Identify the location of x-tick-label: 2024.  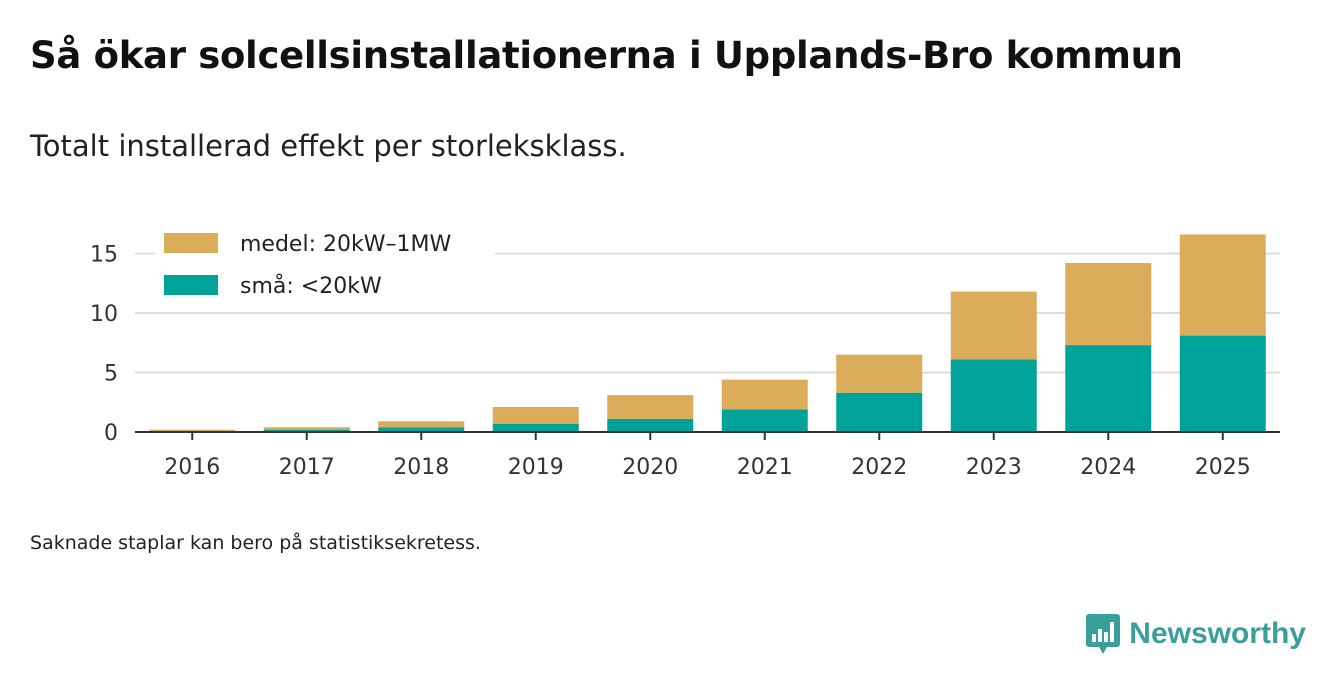
(1108, 467).